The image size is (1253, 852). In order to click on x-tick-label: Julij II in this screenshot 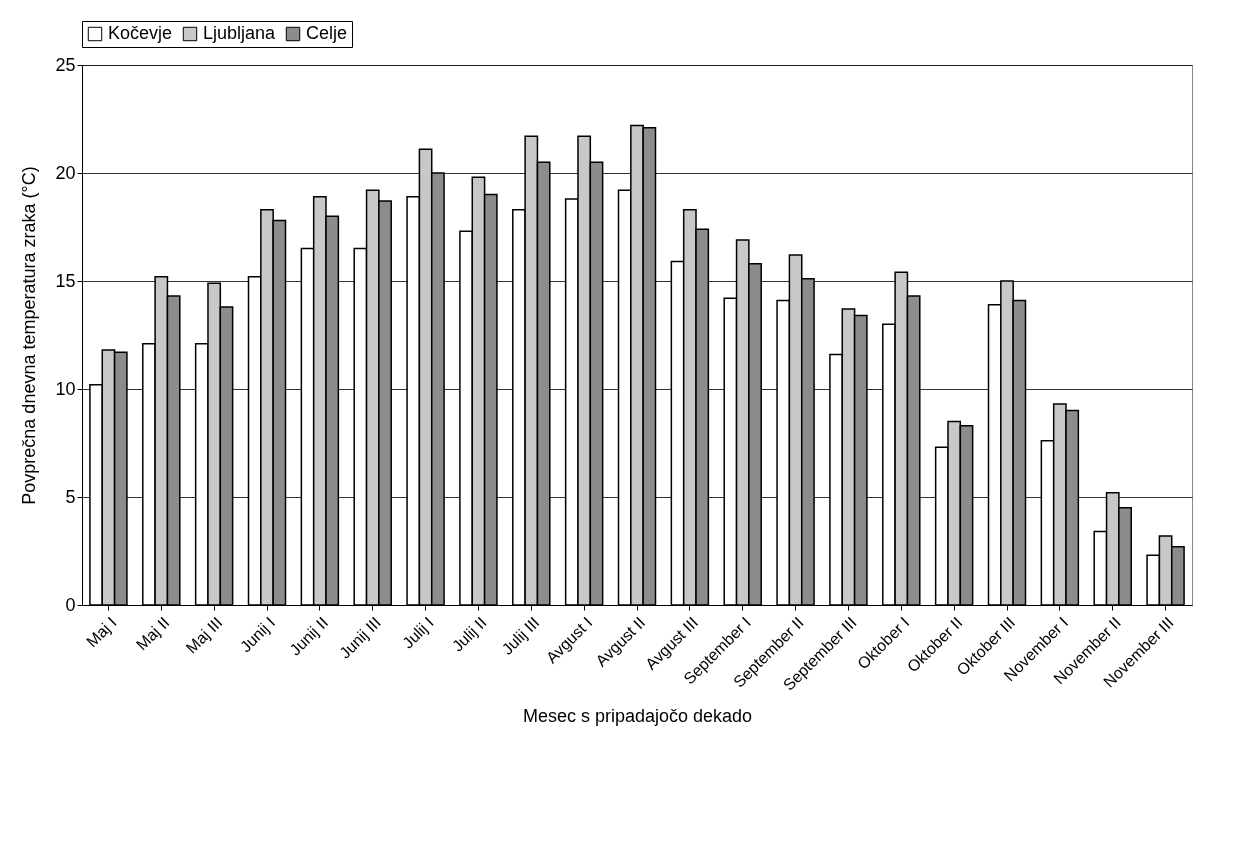, I will do `click(469, 634)`.